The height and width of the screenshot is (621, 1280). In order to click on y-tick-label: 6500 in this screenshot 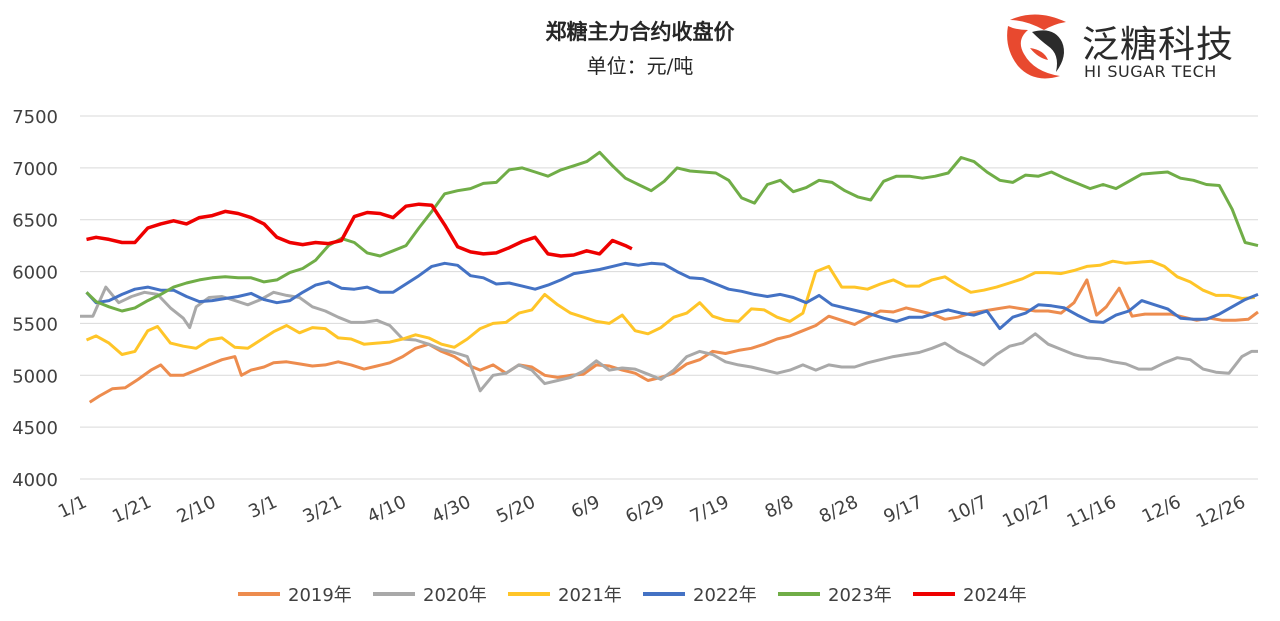, I will do `click(35, 221)`.